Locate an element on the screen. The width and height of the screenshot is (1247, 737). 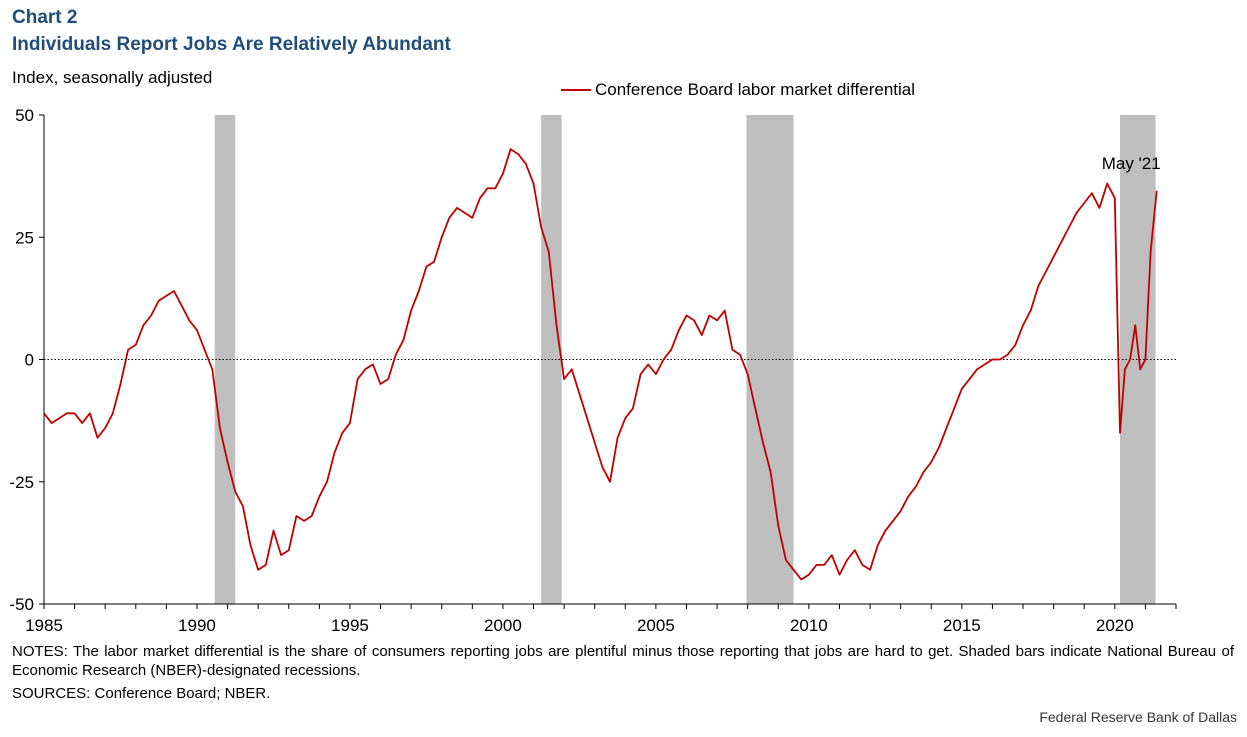
x-tick-label-5: 2010 is located at coordinates (809, 625).